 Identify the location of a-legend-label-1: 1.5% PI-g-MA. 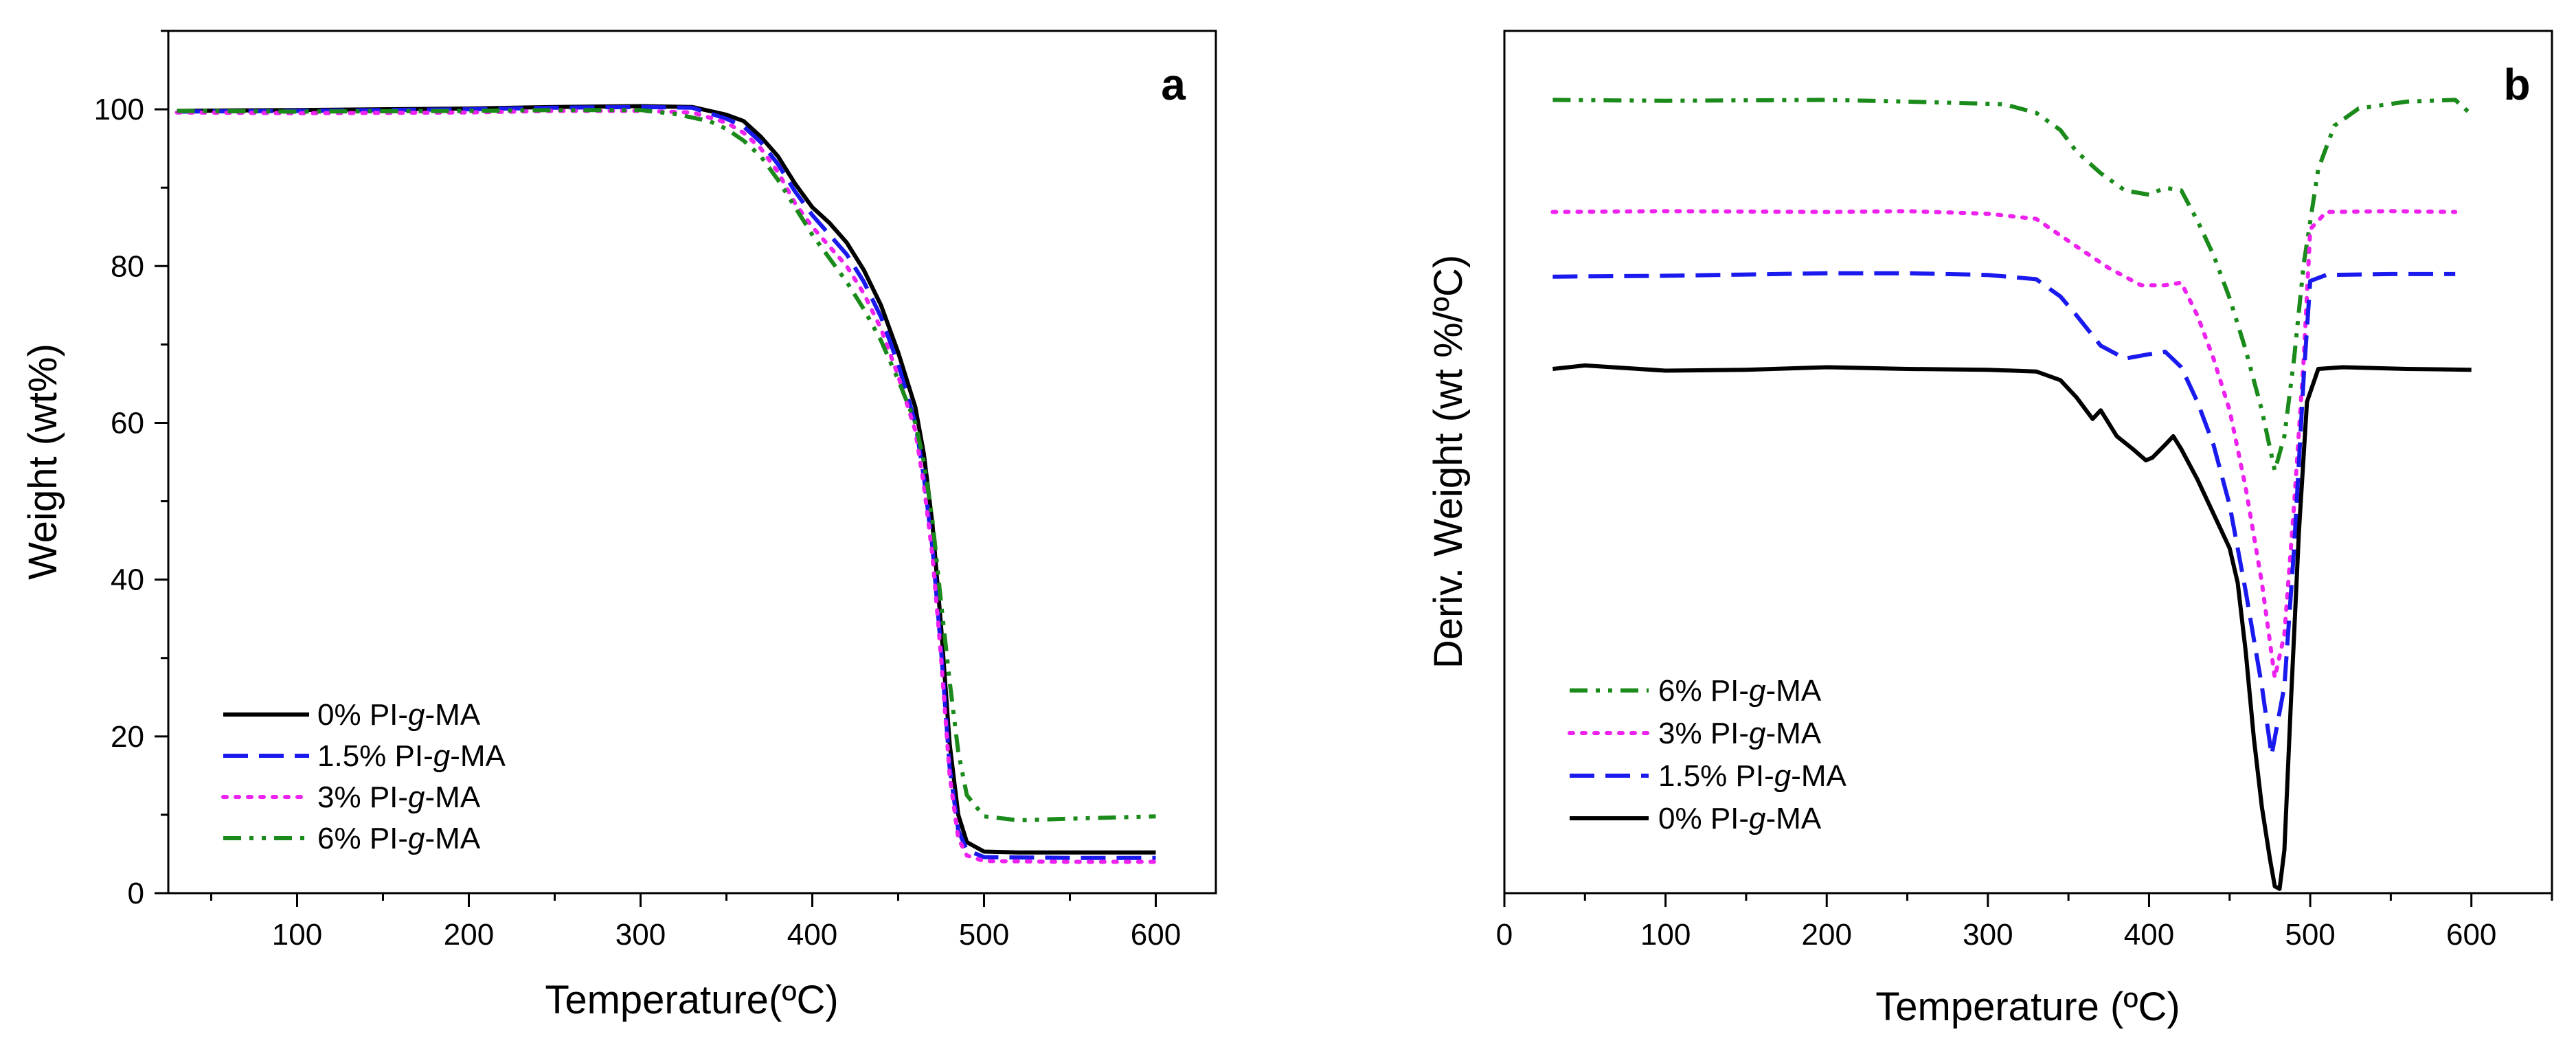
(411, 756).